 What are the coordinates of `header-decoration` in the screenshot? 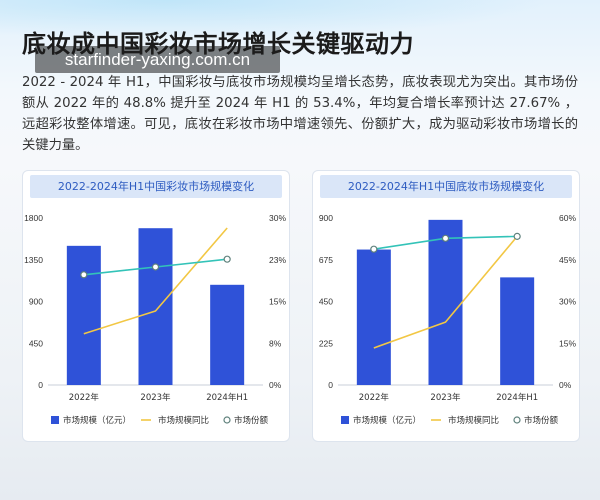 It's located at (300, 22).